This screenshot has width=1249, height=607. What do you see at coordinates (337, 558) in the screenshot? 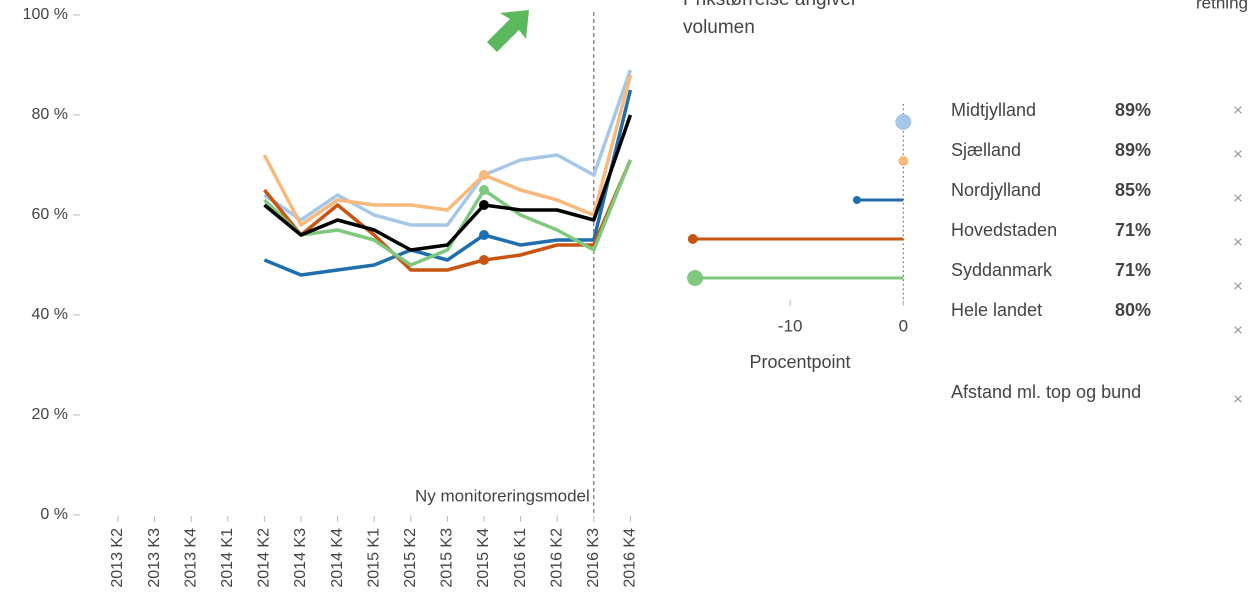
I see `x-tick-label: 2014 K4` at bounding box center [337, 558].